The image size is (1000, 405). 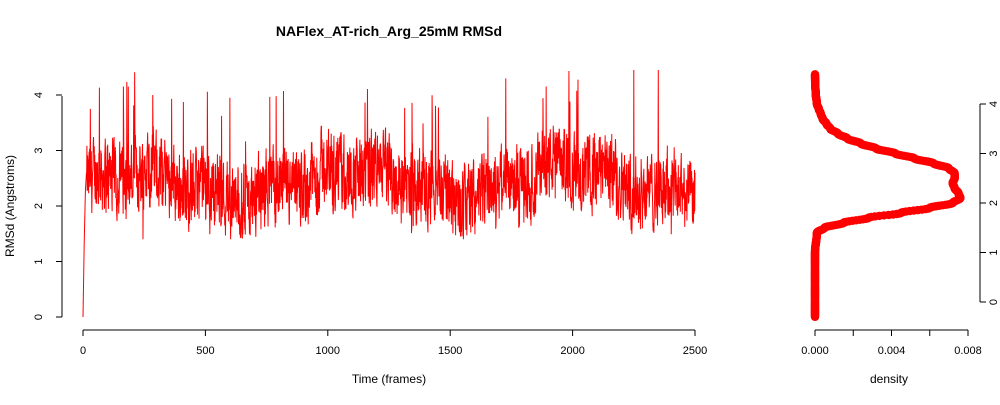 What do you see at coordinates (205, 351) in the screenshot?
I see `x-tick-label: 500` at bounding box center [205, 351].